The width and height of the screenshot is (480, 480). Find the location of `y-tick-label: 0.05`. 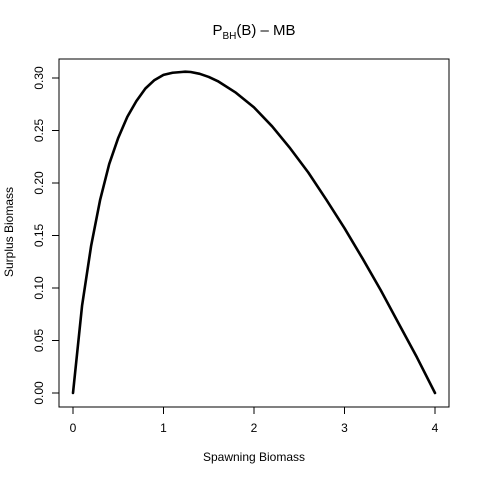

y-tick-label: 0.05 is located at coordinates (39, 340).